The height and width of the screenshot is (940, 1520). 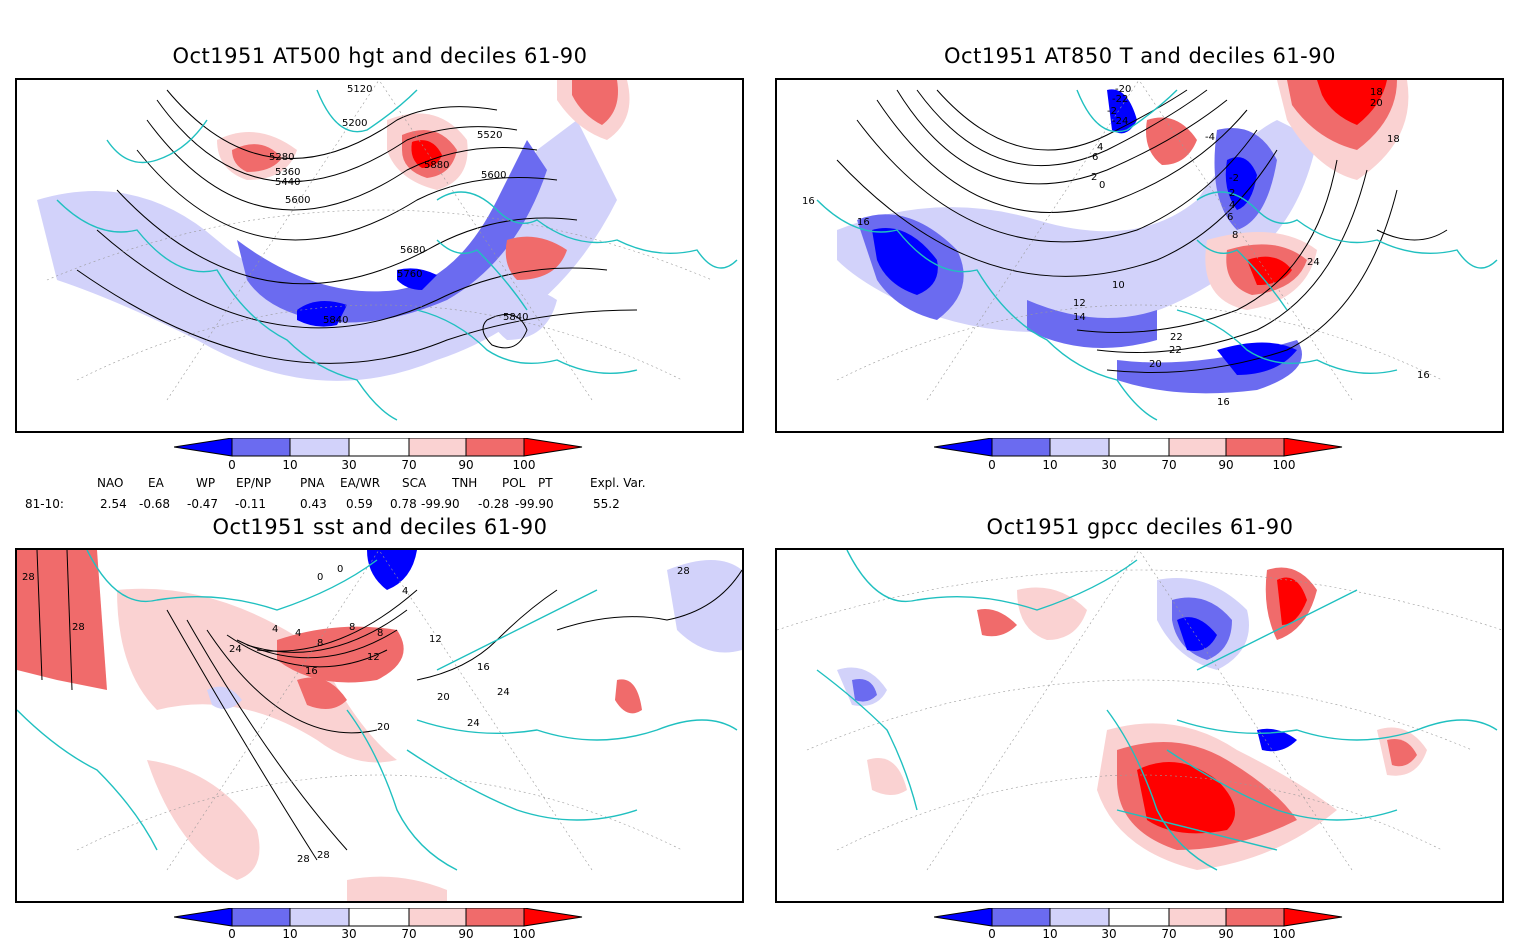 I want to click on contour-label: 5280, so click(x=281, y=157).